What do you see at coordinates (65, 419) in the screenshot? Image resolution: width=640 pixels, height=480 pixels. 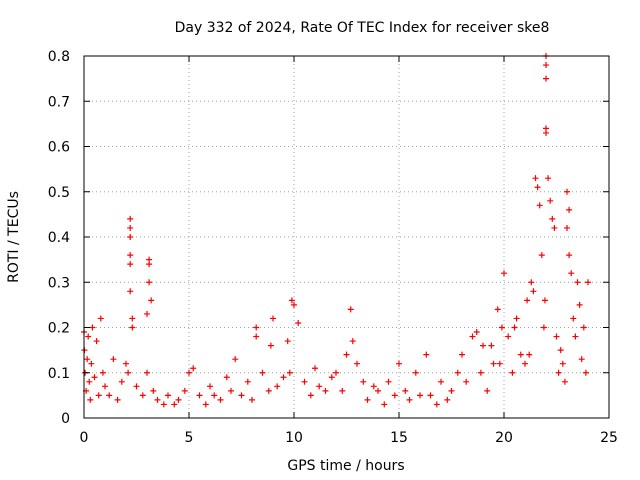 I see `y-tick-label: 0` at bounding box center [65, 419].